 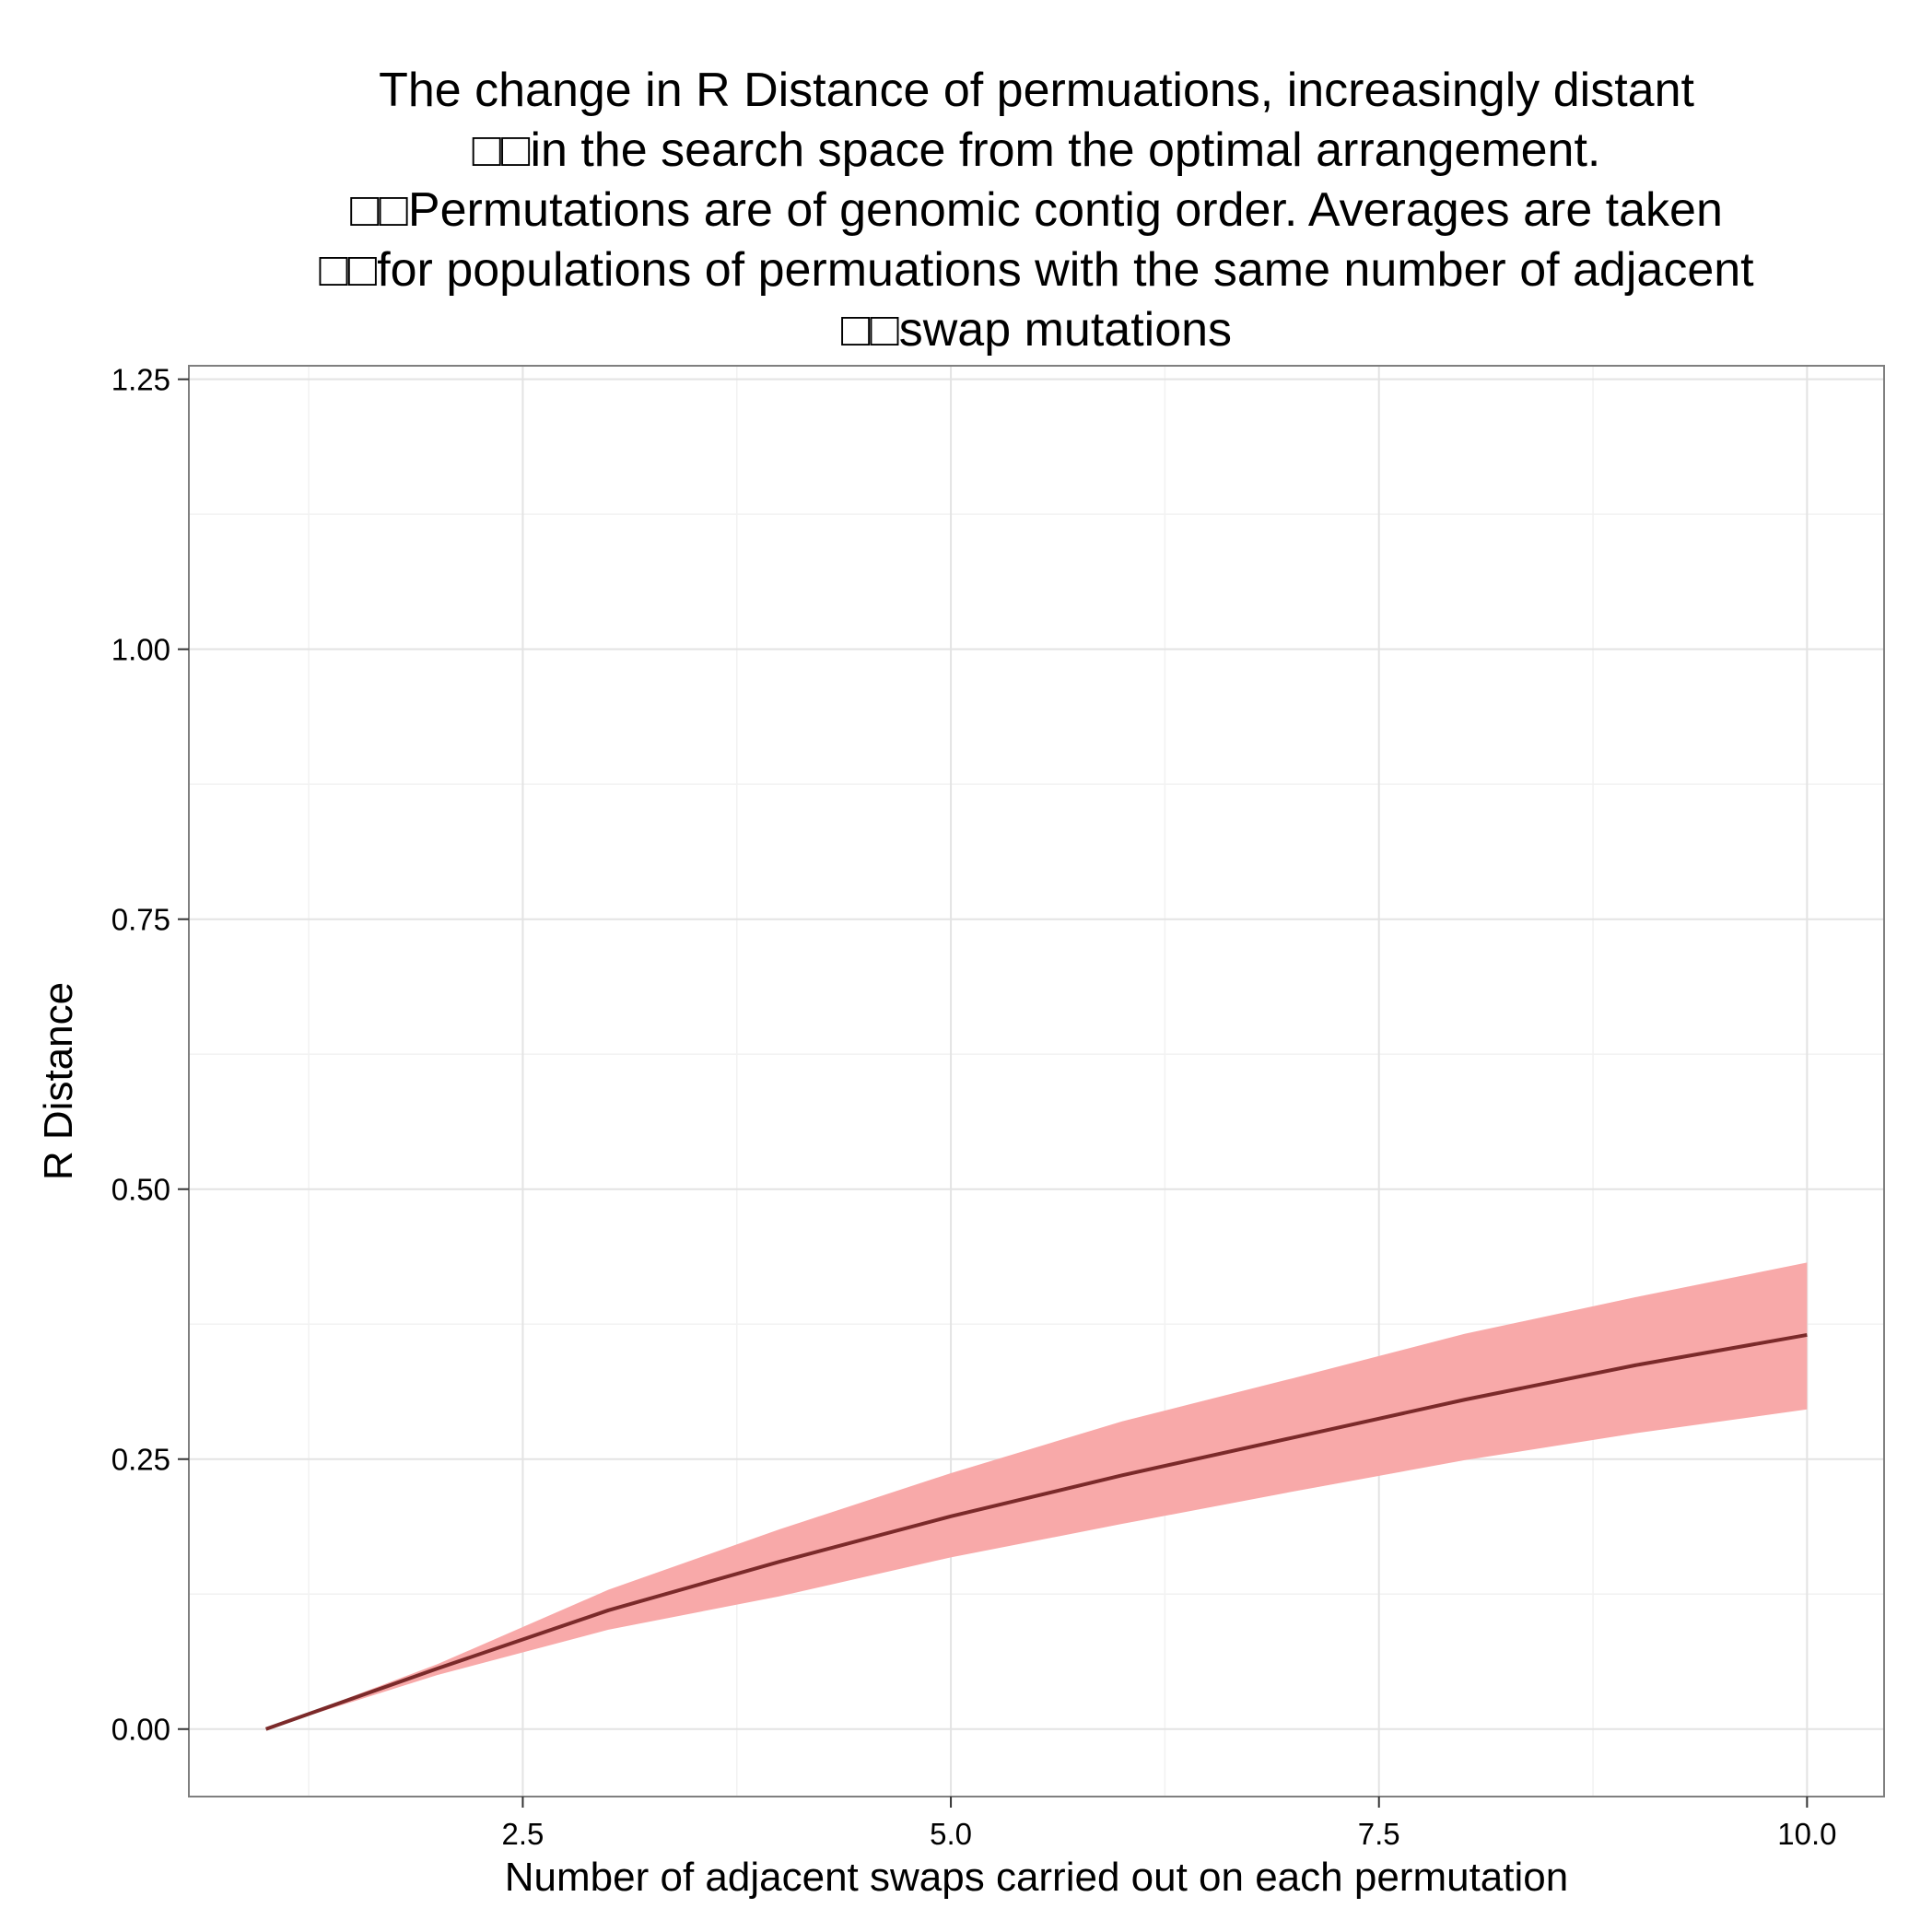 I want to click on title-line: □□swap mutations, so click(x=1036, y=330).